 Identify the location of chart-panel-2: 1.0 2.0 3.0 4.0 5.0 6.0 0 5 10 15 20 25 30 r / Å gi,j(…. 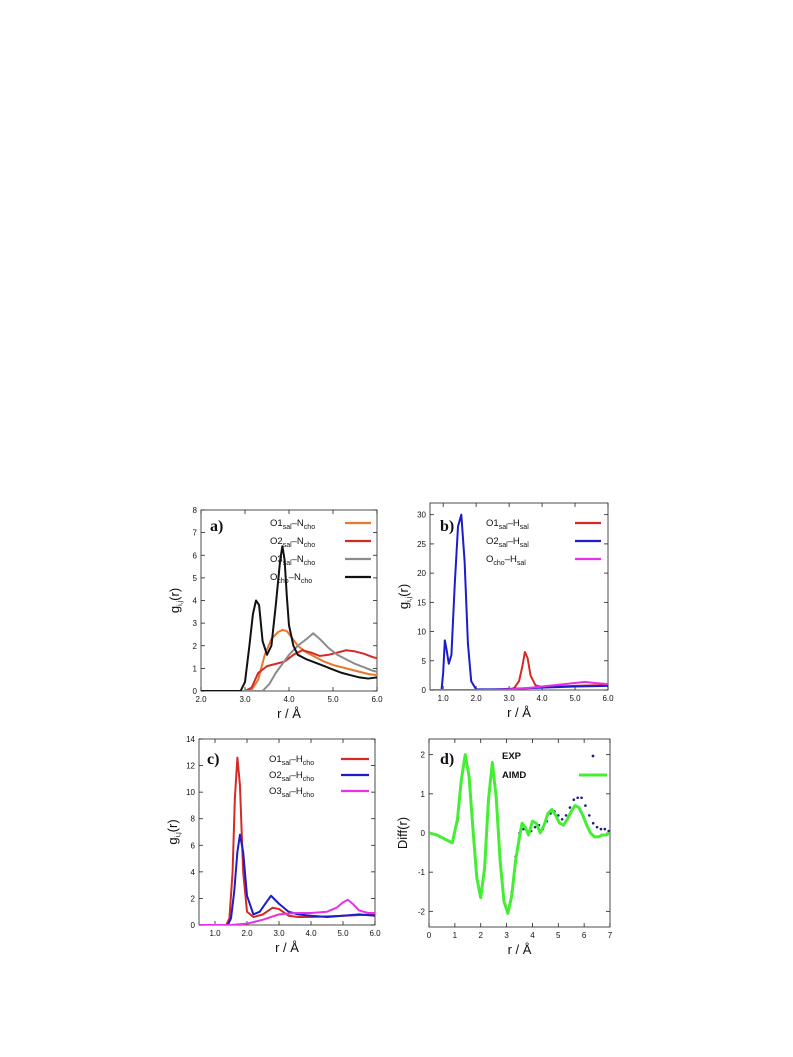
(505, 611).